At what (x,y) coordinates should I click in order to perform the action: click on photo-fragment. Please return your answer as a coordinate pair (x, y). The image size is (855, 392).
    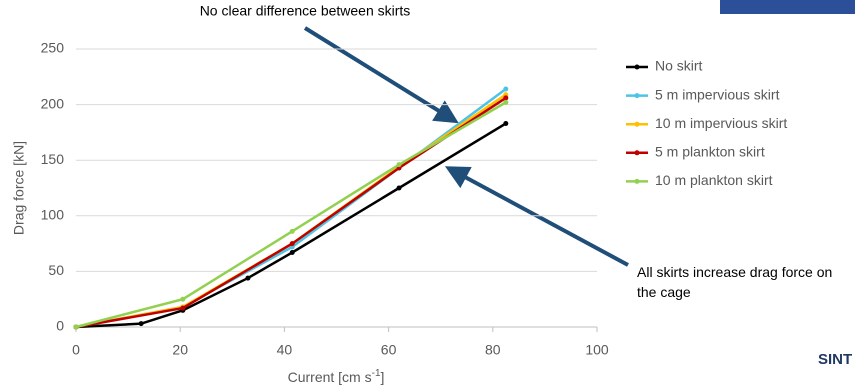
    Looking at the image, I should click on (787, 7).